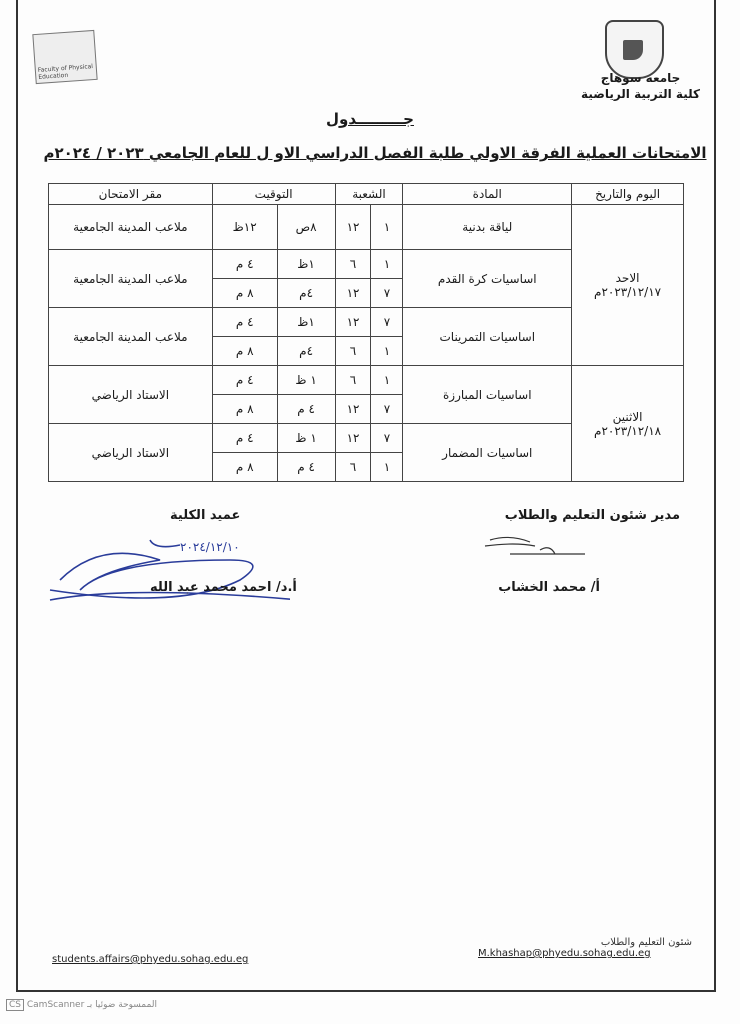  What do you see at coordinates (487, 194) in the screenshot?
I see `header-subject: المادة` at bounding box center [487, 194].